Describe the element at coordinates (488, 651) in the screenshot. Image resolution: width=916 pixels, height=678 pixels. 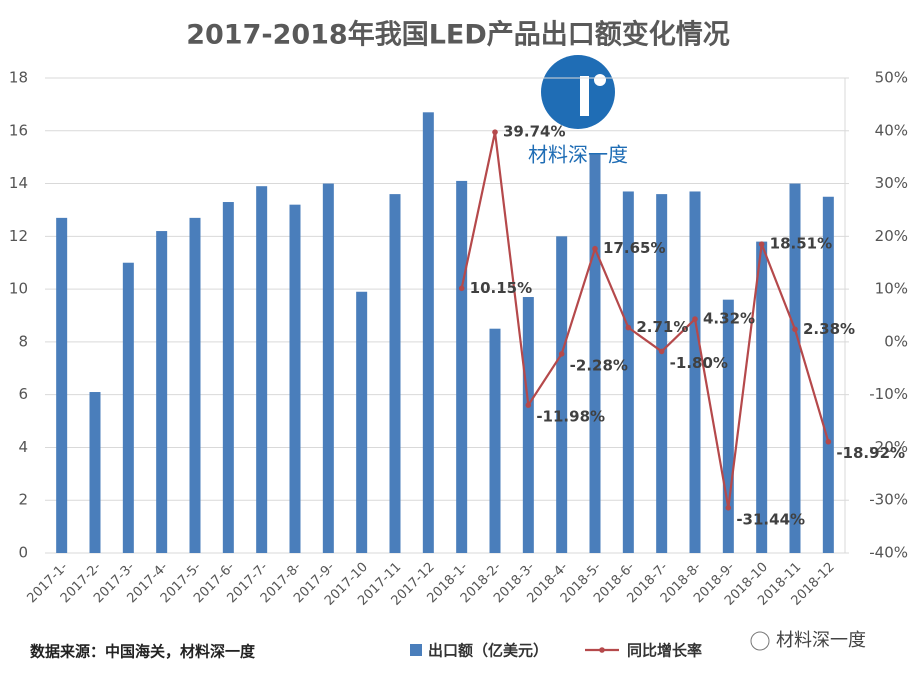
I see `legend-label: 出口额（亿美元）` at that location.